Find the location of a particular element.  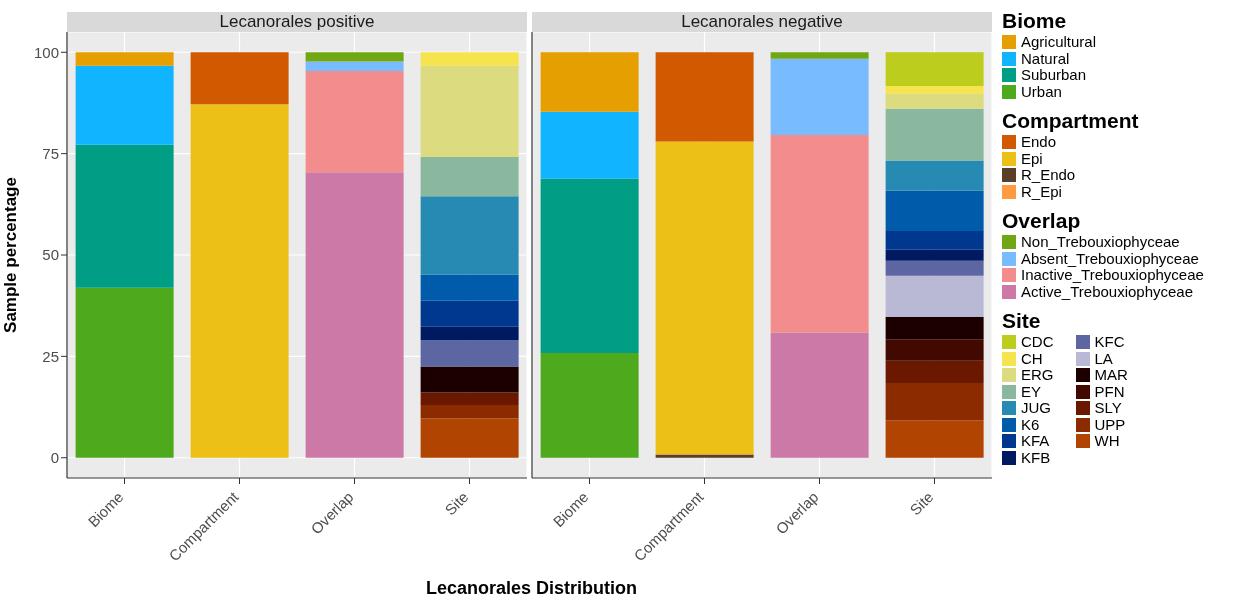

legend-label: Agricultural is located at coordinates (1059, 42).